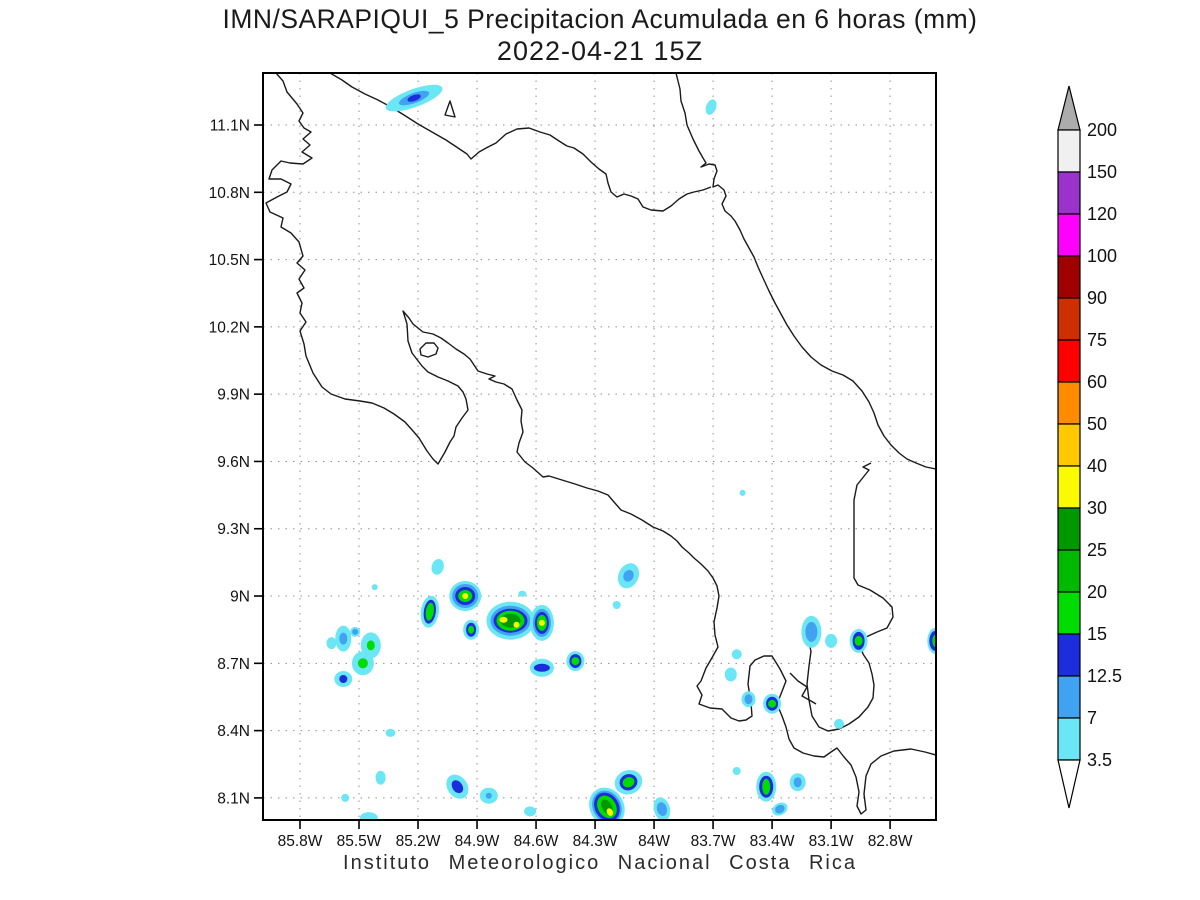  Describe the element at coordinates (229, 327) in the screenshot. I see `lat-tick-label: 10.2N` at that location.